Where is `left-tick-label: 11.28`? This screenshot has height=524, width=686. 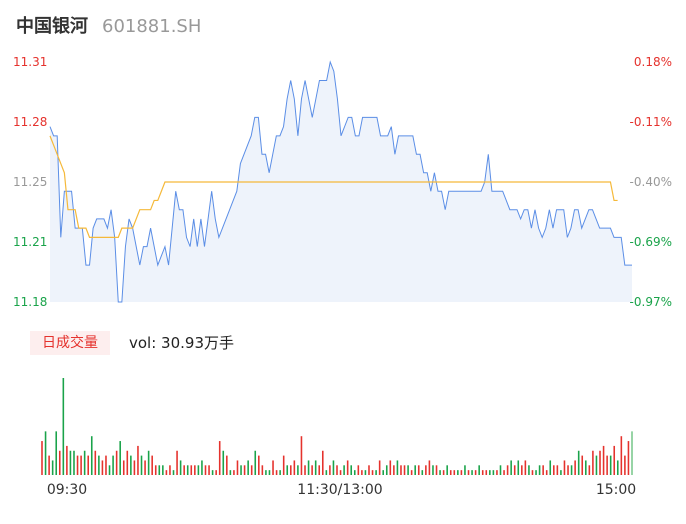 left-tick-label: 11.28 is located at coordinates (30, 122).